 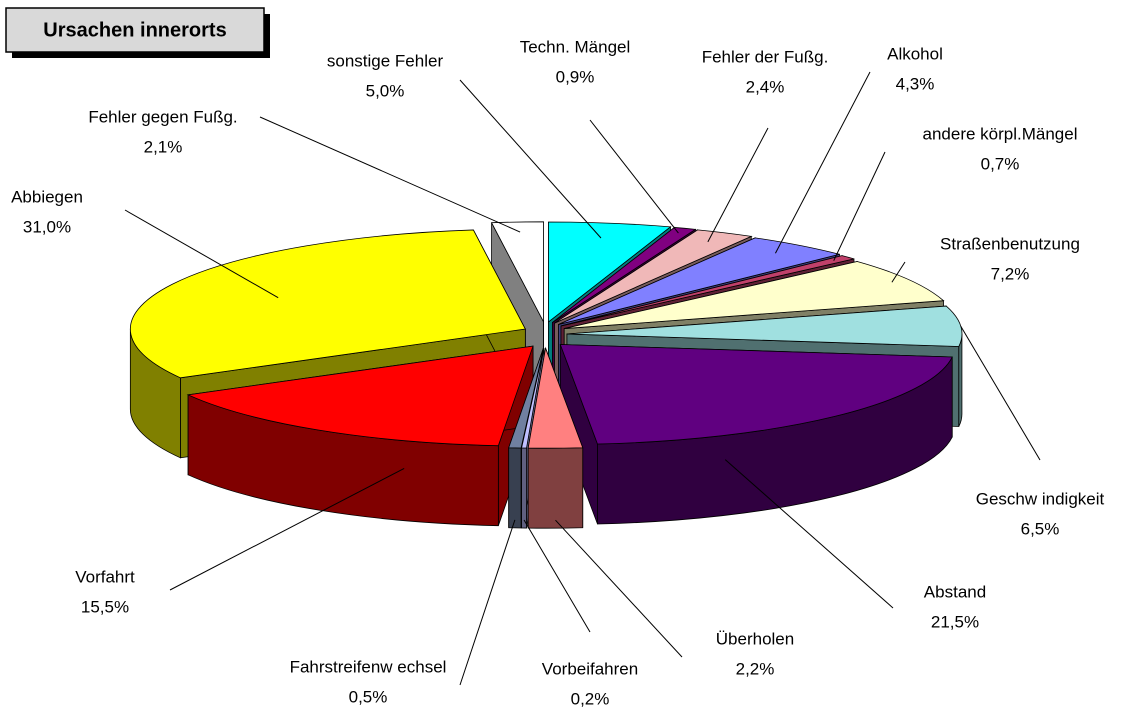 I want to click on slice-label: Alkohol, so click(x=915, y=53).